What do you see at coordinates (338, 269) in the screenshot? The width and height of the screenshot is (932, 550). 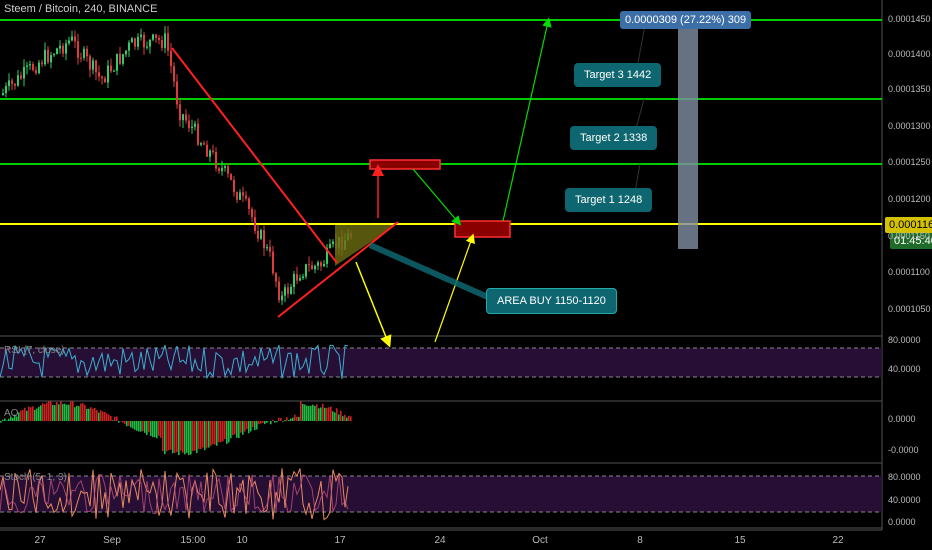 I see `triangle-up-trendline` at bounding box center [338, 269].